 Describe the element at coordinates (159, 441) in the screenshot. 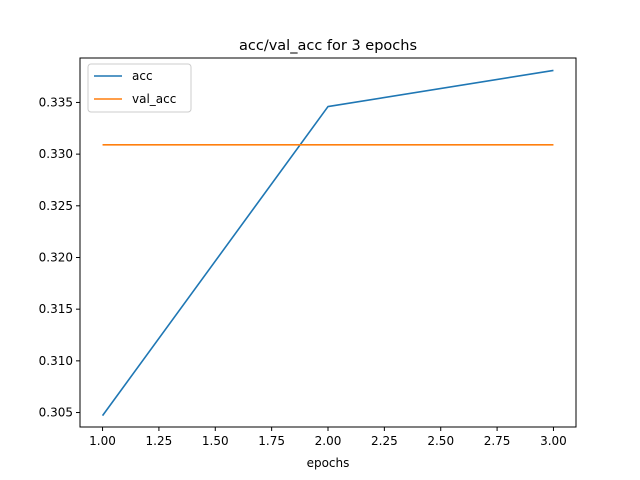

I see `x-tick-label: 1.25` at that location.